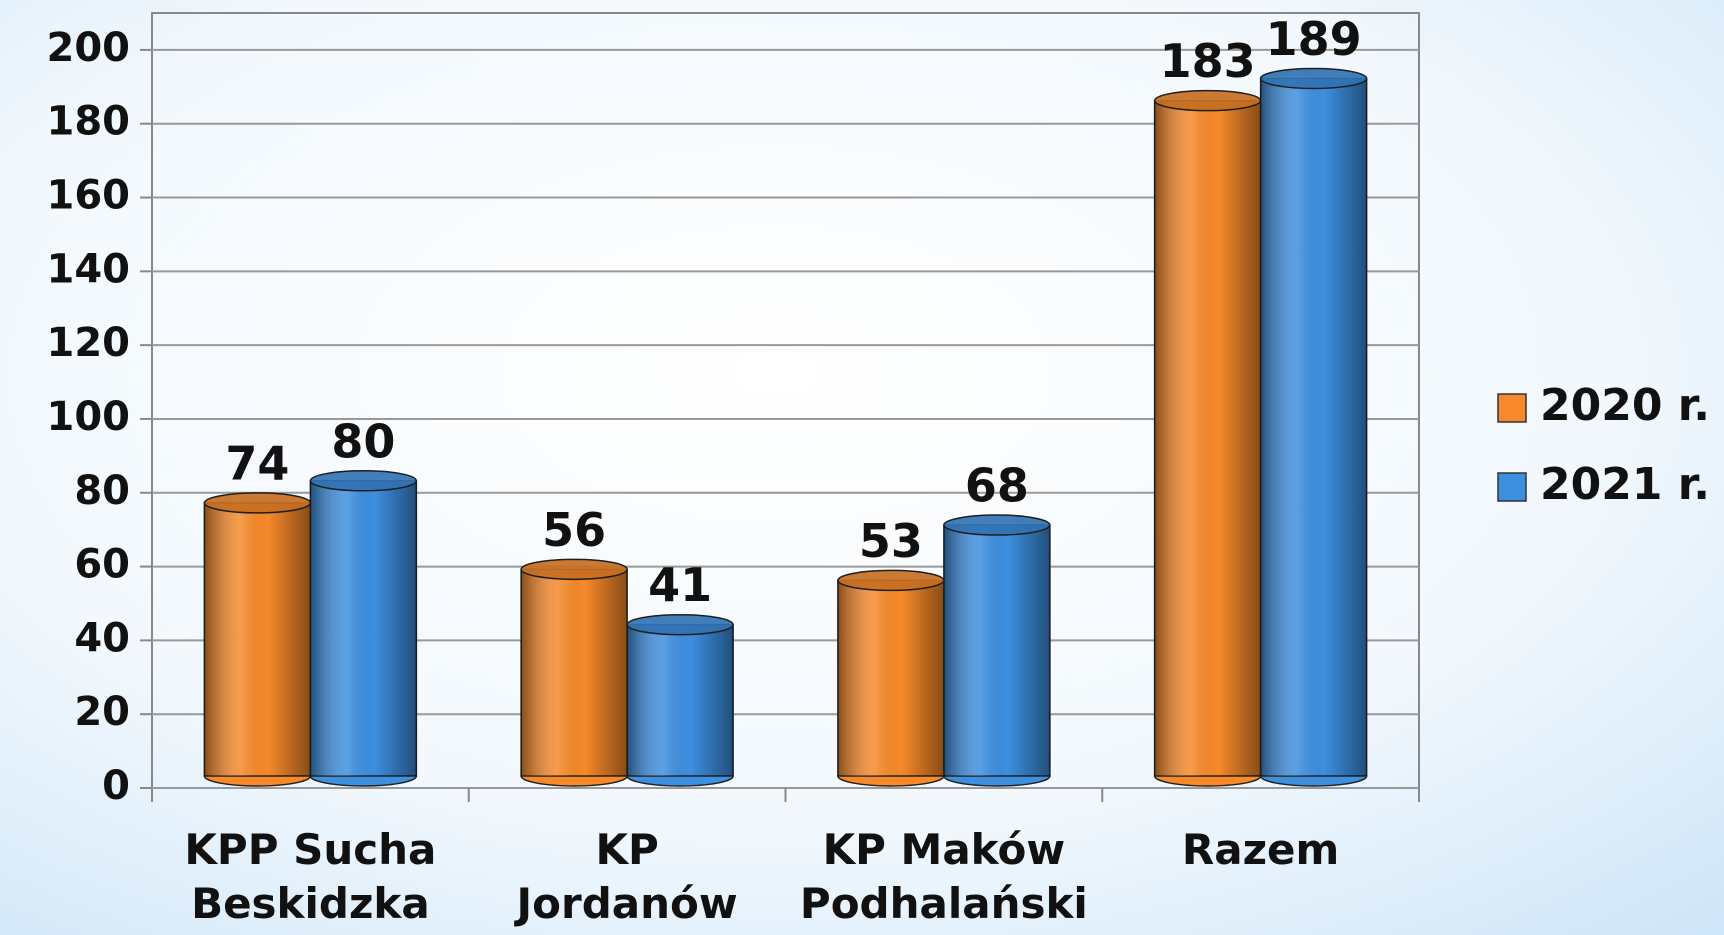 Image resolution: width=1724 pixels, height=935 pixels. I want to click on x-tick-label-line: Razem, so click(1260, 849).